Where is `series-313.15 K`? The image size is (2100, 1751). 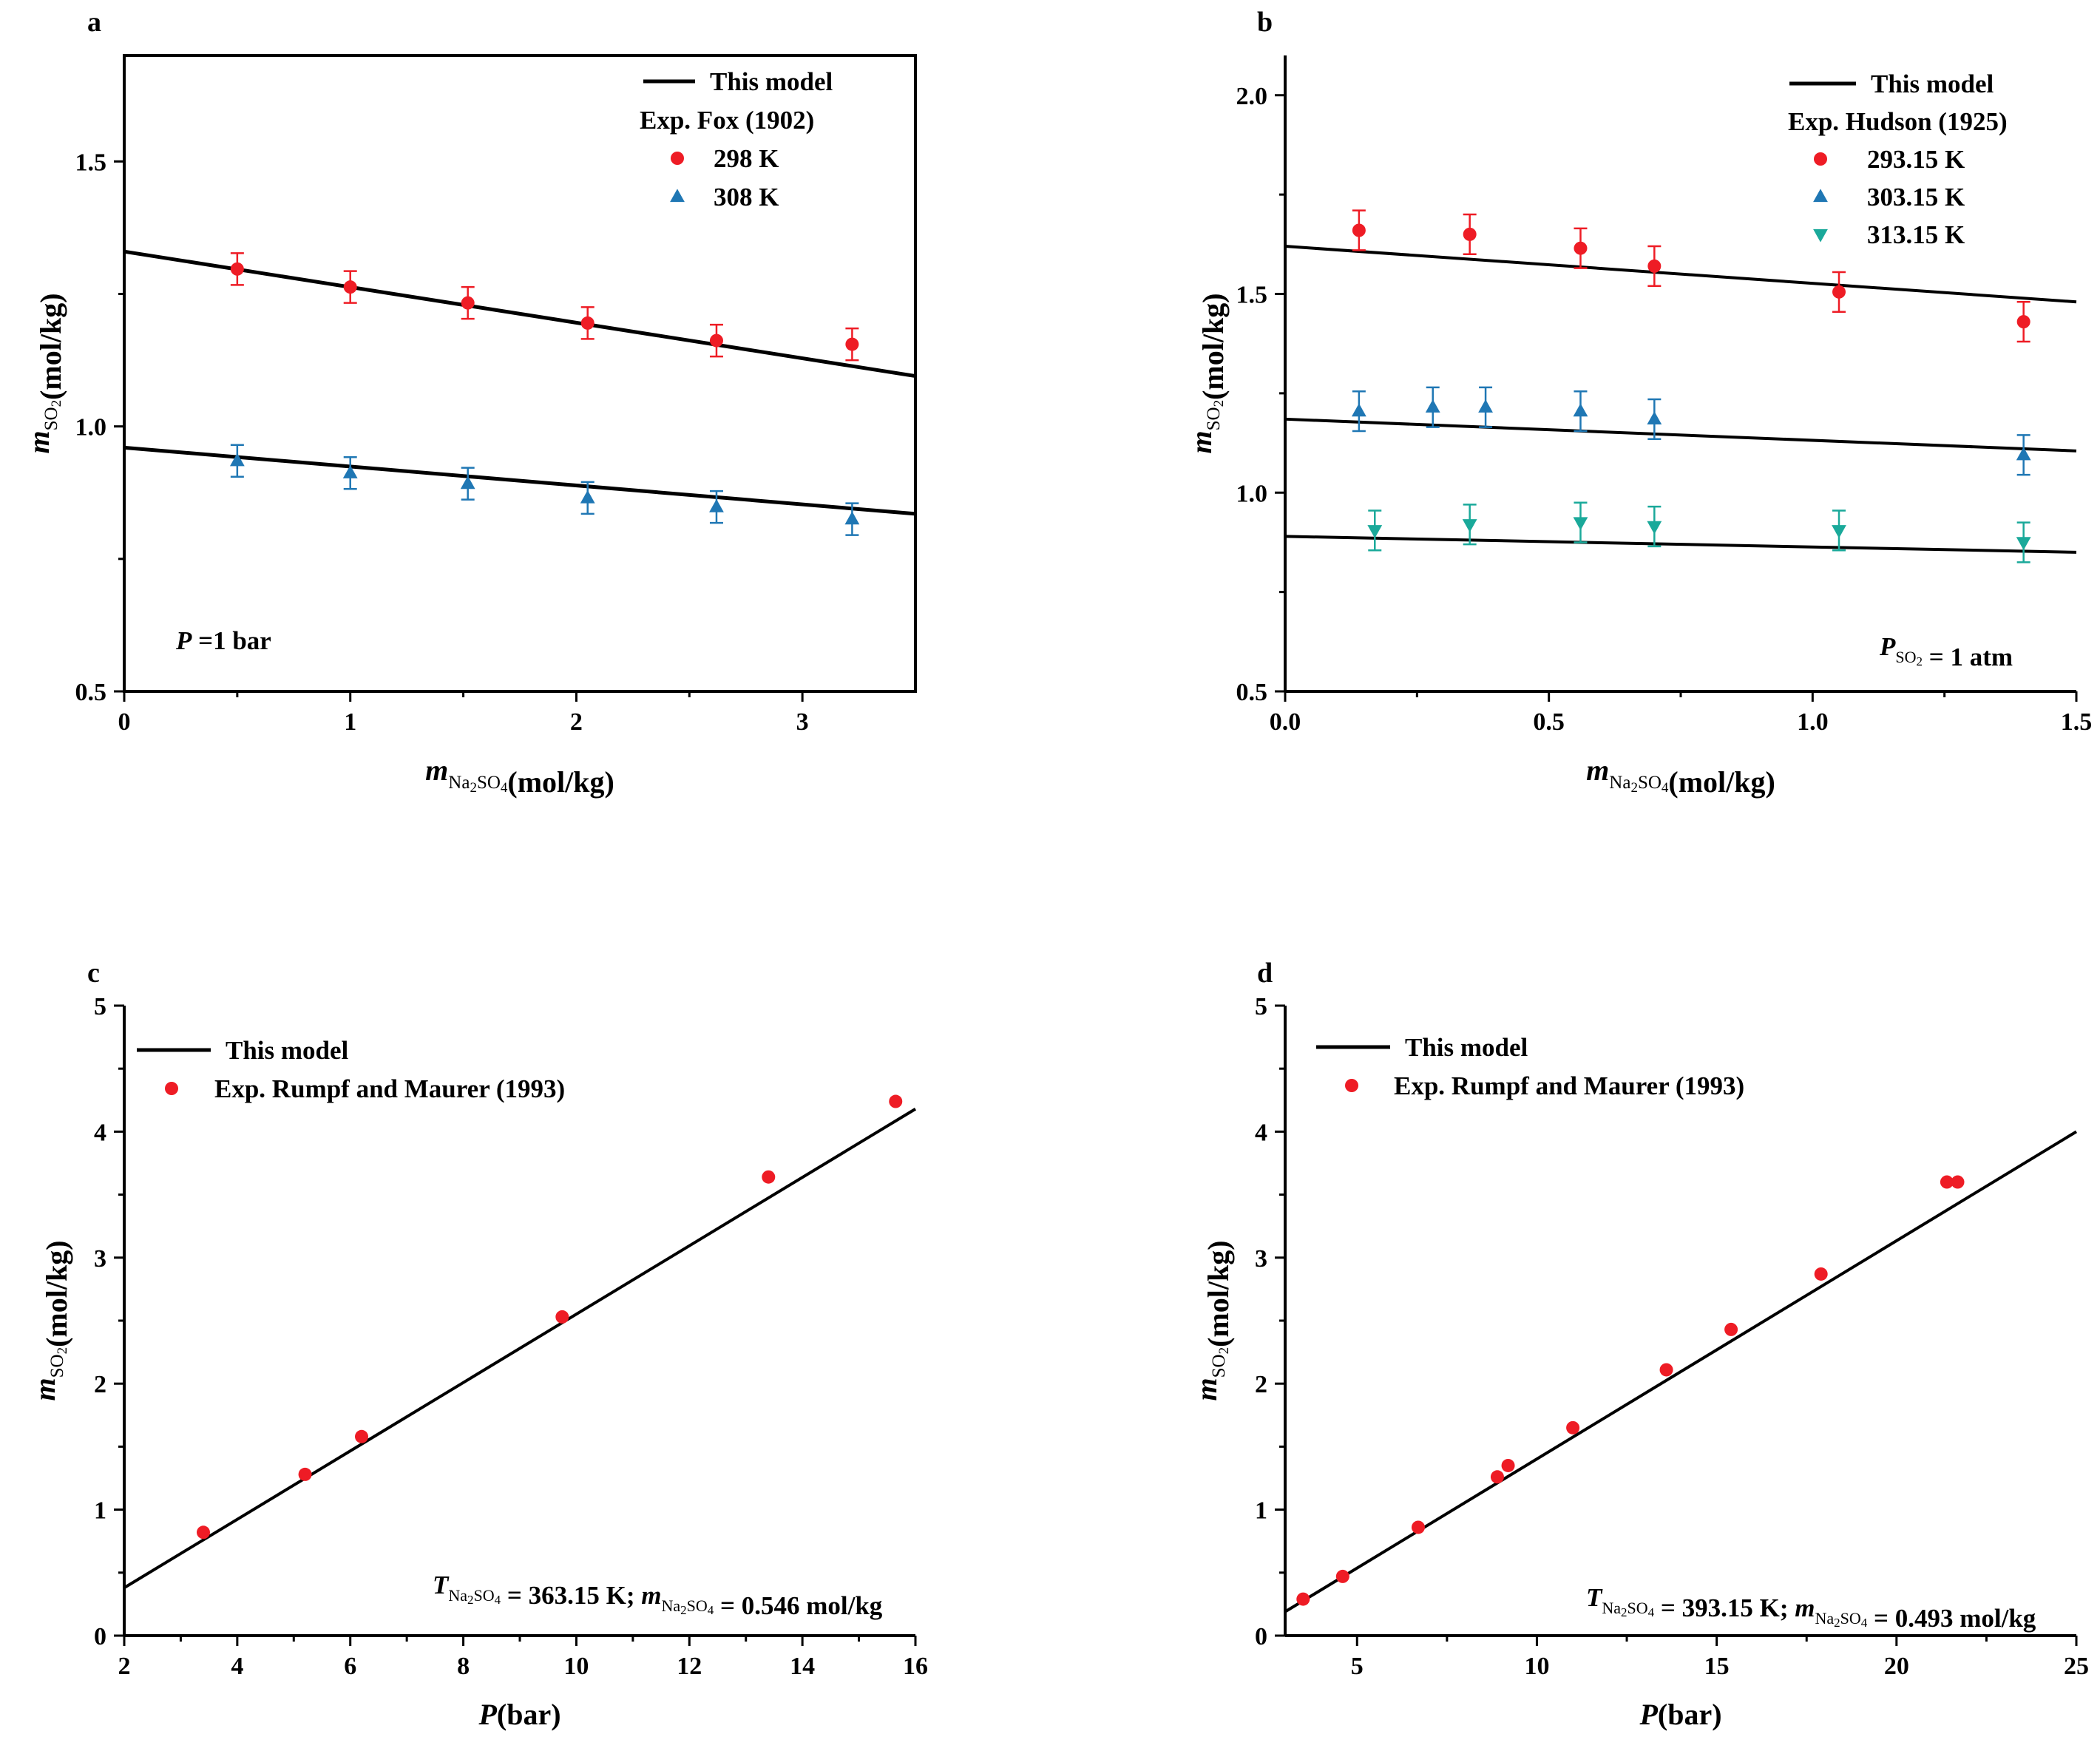 series-313.15 K is located at coordinates (1699, 532).